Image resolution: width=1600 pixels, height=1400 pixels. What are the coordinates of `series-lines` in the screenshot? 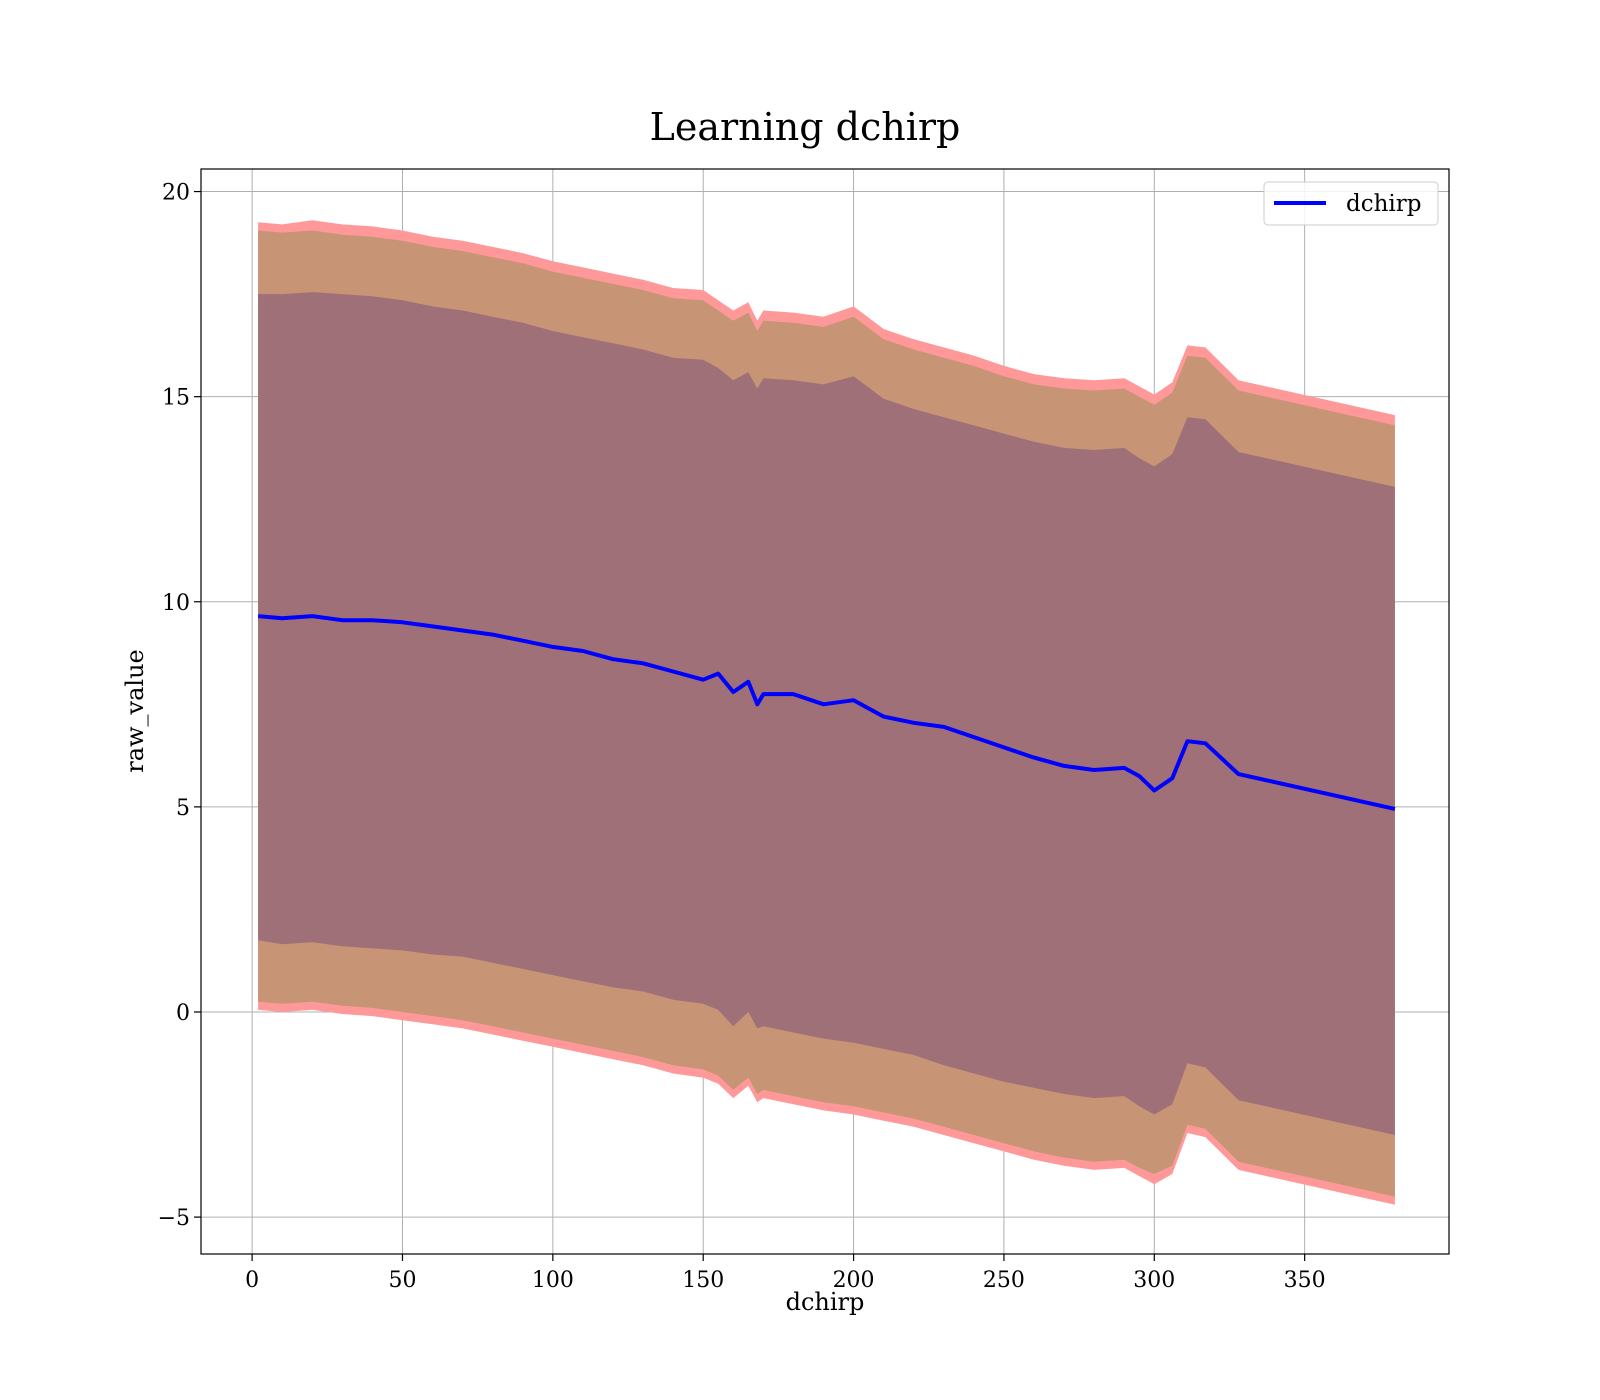 It's located at (826, 712).